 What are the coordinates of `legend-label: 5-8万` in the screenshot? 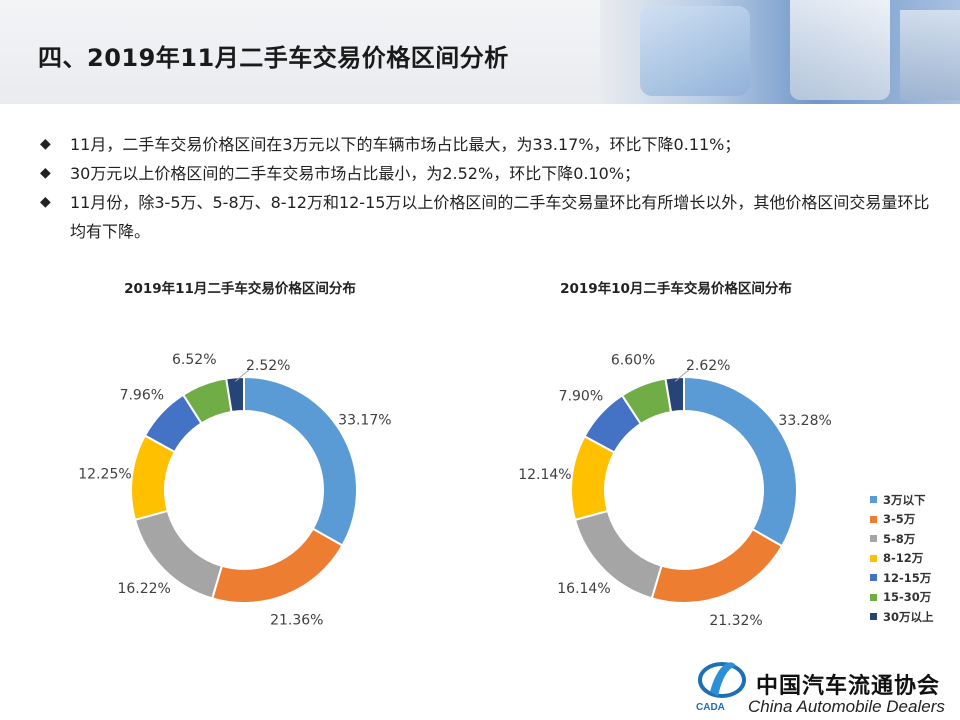 It's located at (899, 538).